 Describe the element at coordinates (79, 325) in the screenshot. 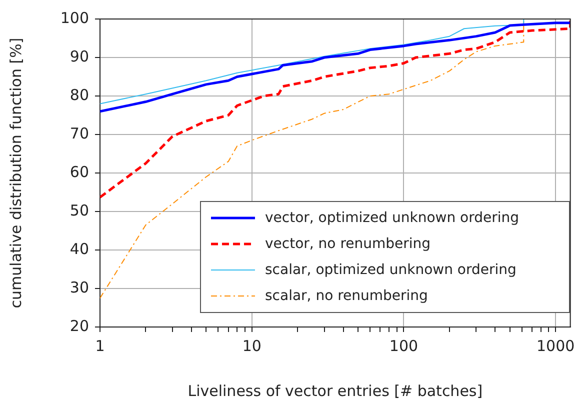

I see `y-tick-label: 20` at that location.